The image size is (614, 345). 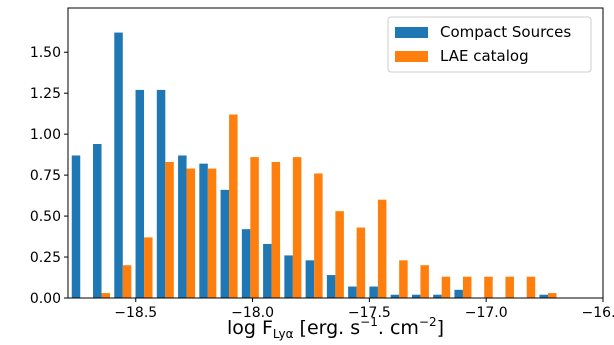 I want to click on x-axis-ticks: −18.5 −18.0 −17.5 −17.0 −16.5, so click(x=364, y=309).